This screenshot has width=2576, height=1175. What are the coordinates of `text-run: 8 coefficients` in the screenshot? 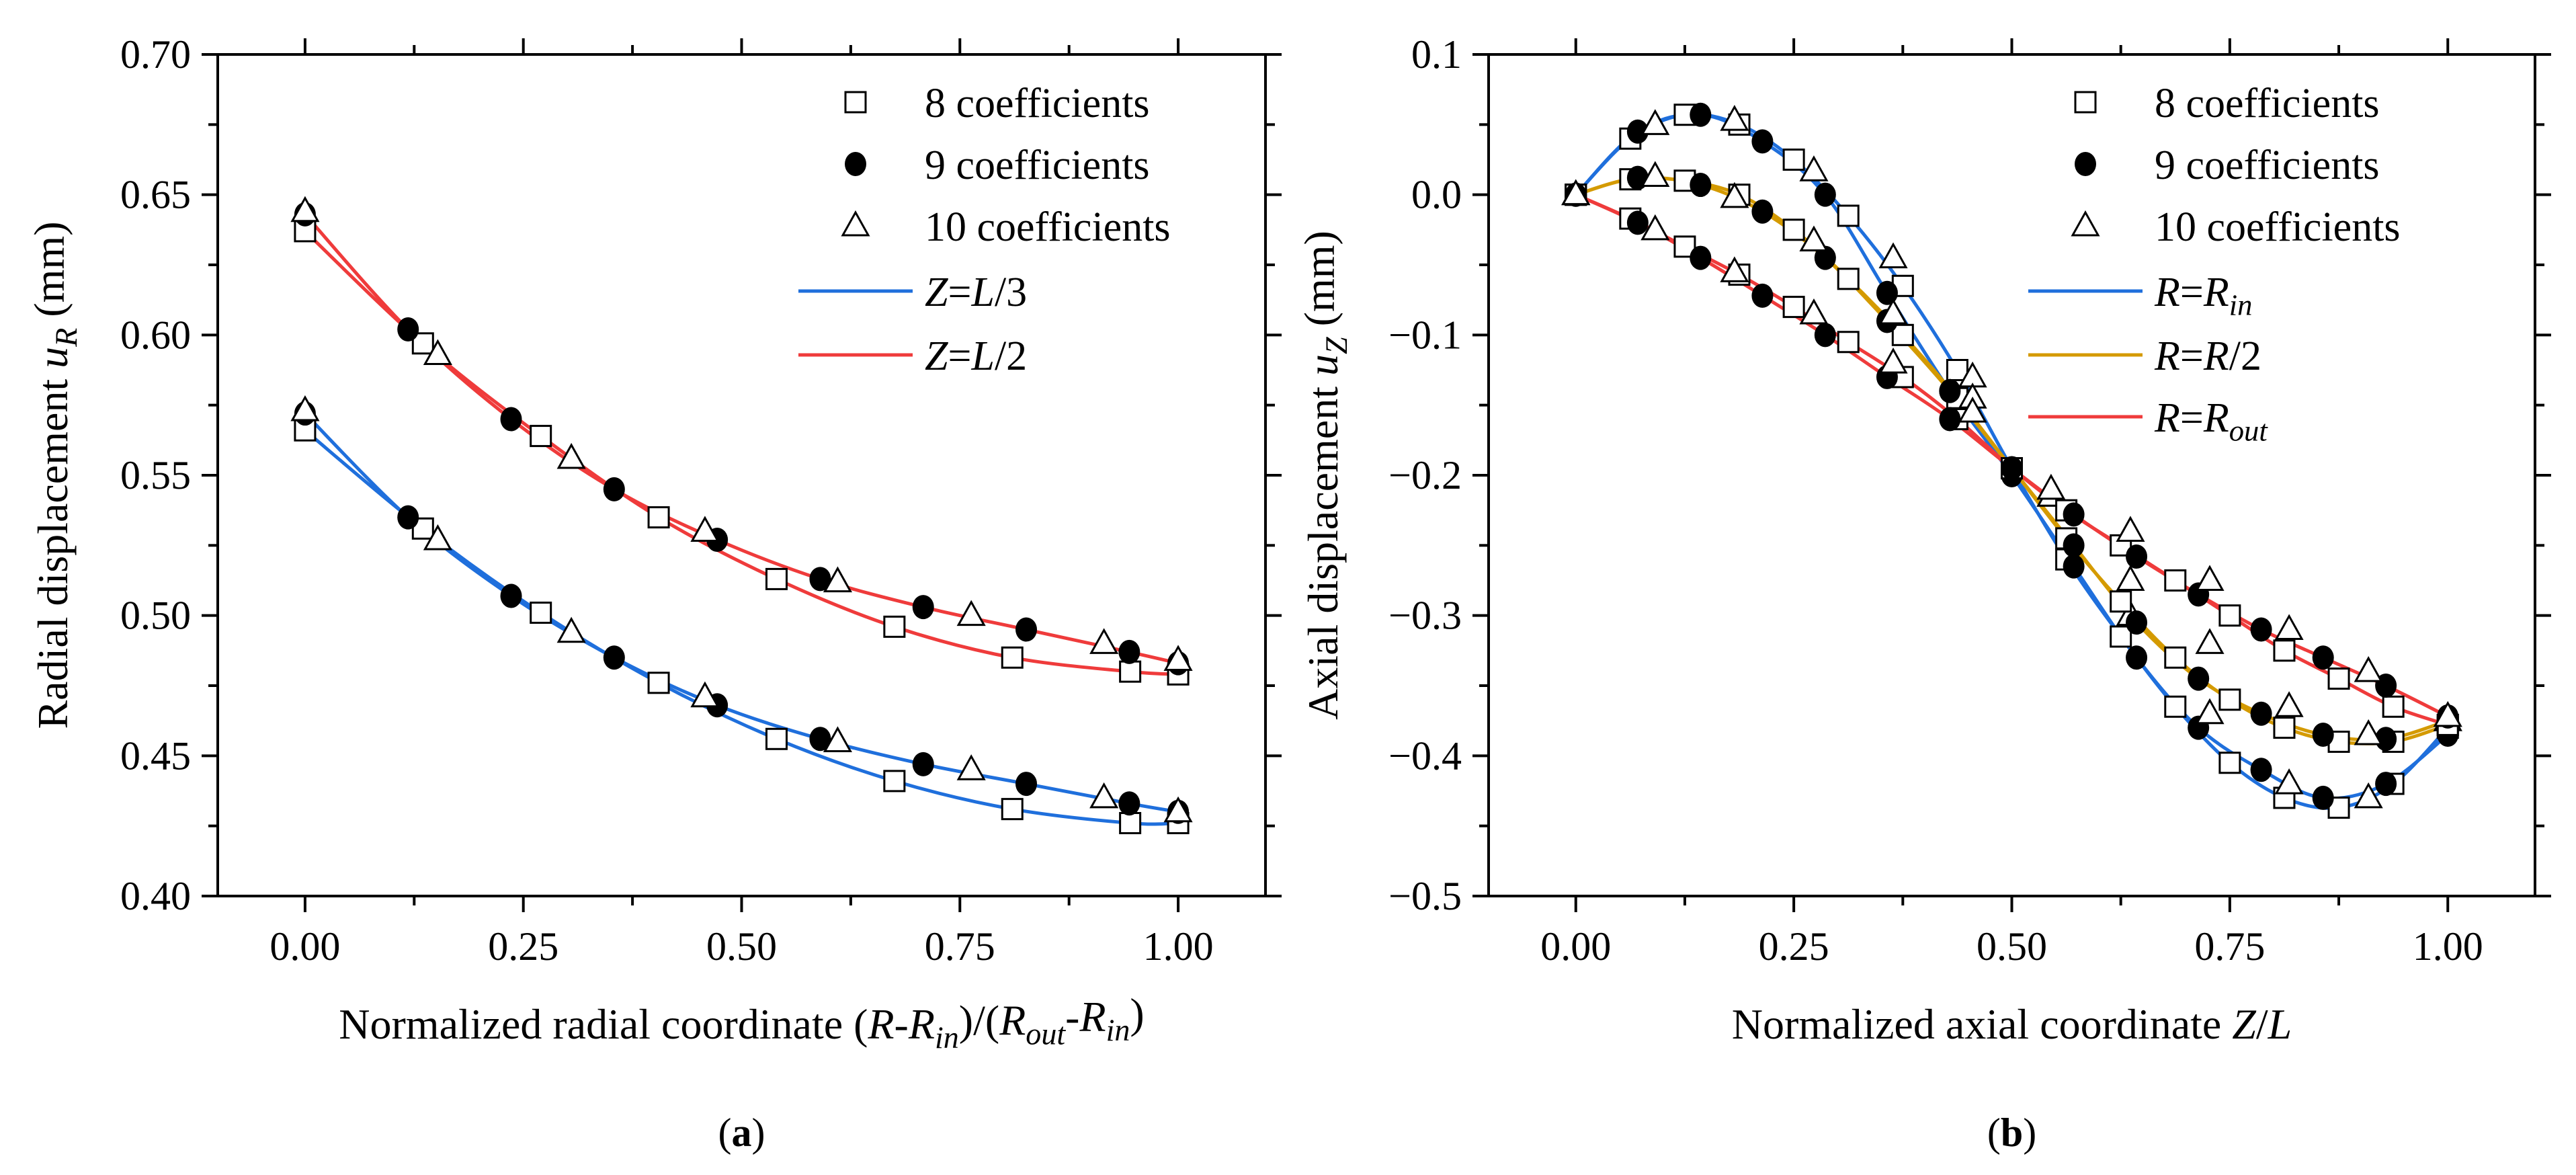 It's located at (2267, 104).